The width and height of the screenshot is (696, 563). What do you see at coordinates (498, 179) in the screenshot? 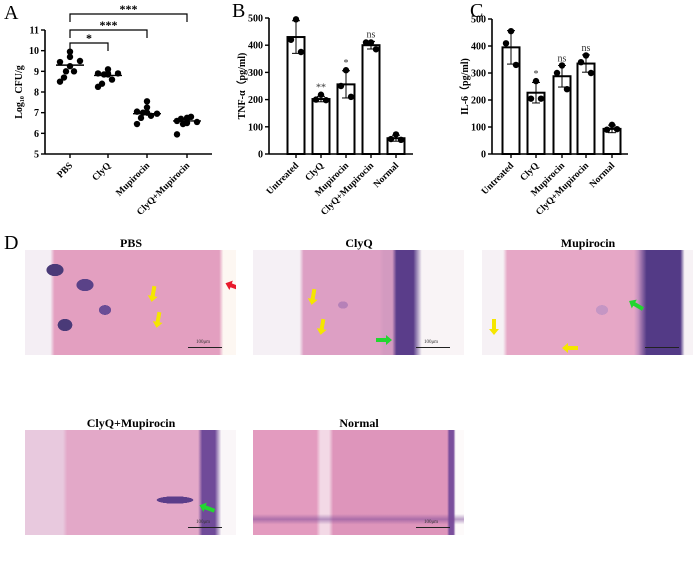
I see `x-tick-label: Untreated` at bounding box center [498, 179].